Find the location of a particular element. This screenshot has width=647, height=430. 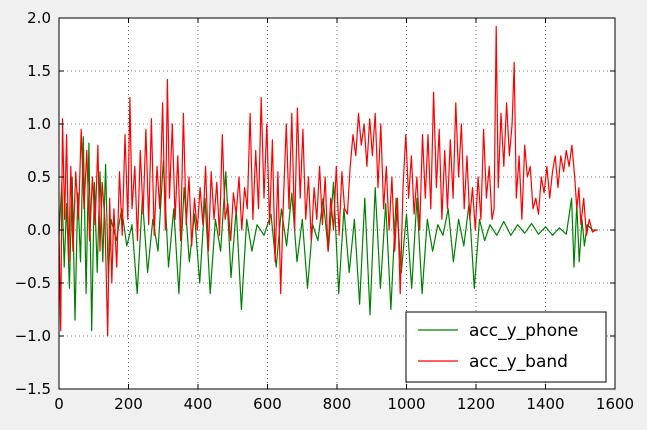

x-tick-label: 1200 is located at coordinates (476, 404).